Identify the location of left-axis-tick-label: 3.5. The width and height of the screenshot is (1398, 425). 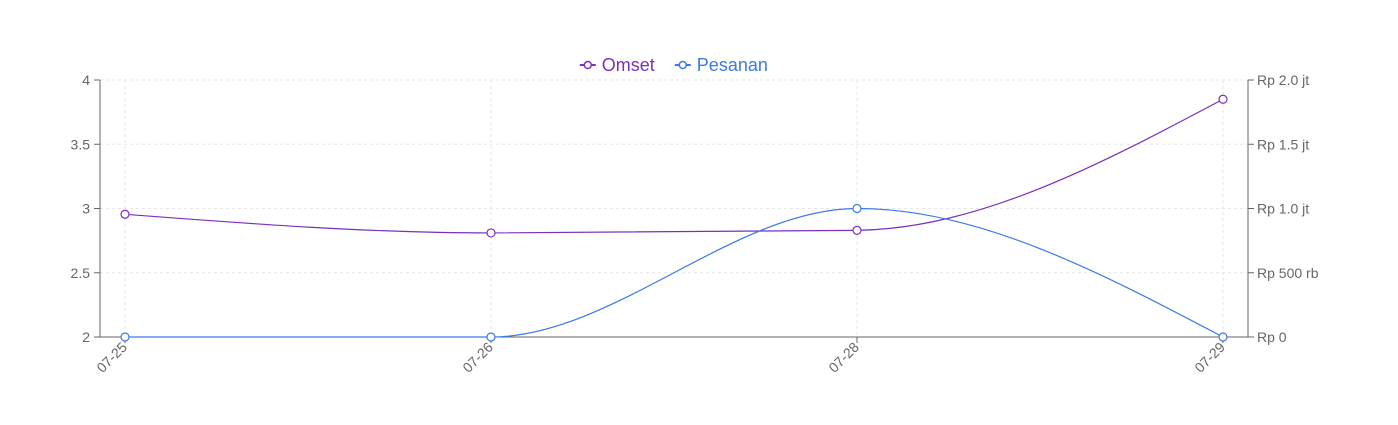
(81, 144).